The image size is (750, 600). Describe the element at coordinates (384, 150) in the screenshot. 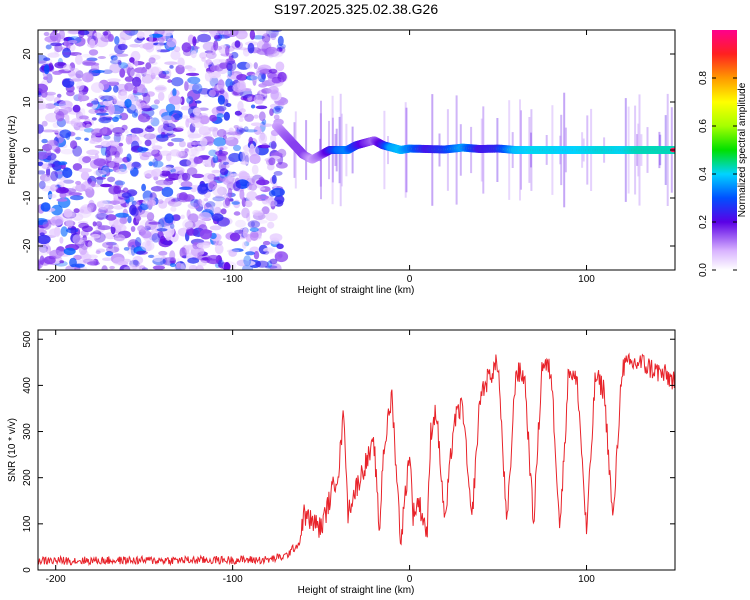

I see `spectrogram-streak` at that location.